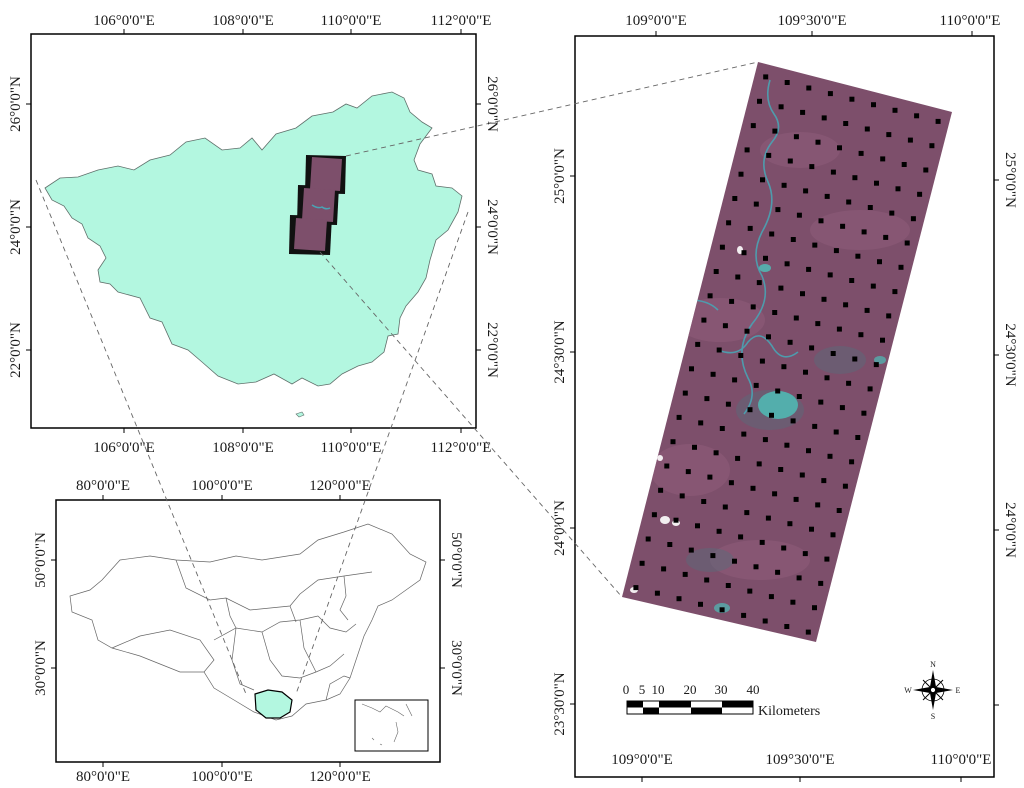 This screenshot has width=1024, height=788. I want to click on bl-right-lat-1: 50°0'0"N, so click(456, 560).